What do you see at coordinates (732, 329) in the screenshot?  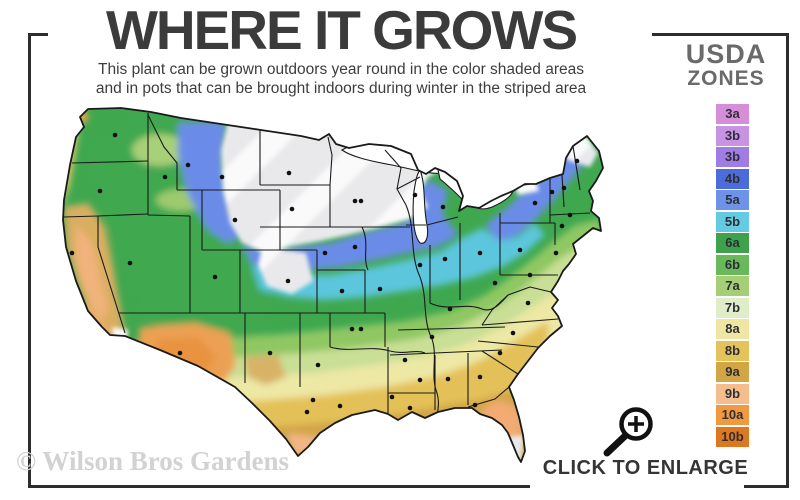 I see `zone-chip-8a: 8a` at bounding box center [732, 329].